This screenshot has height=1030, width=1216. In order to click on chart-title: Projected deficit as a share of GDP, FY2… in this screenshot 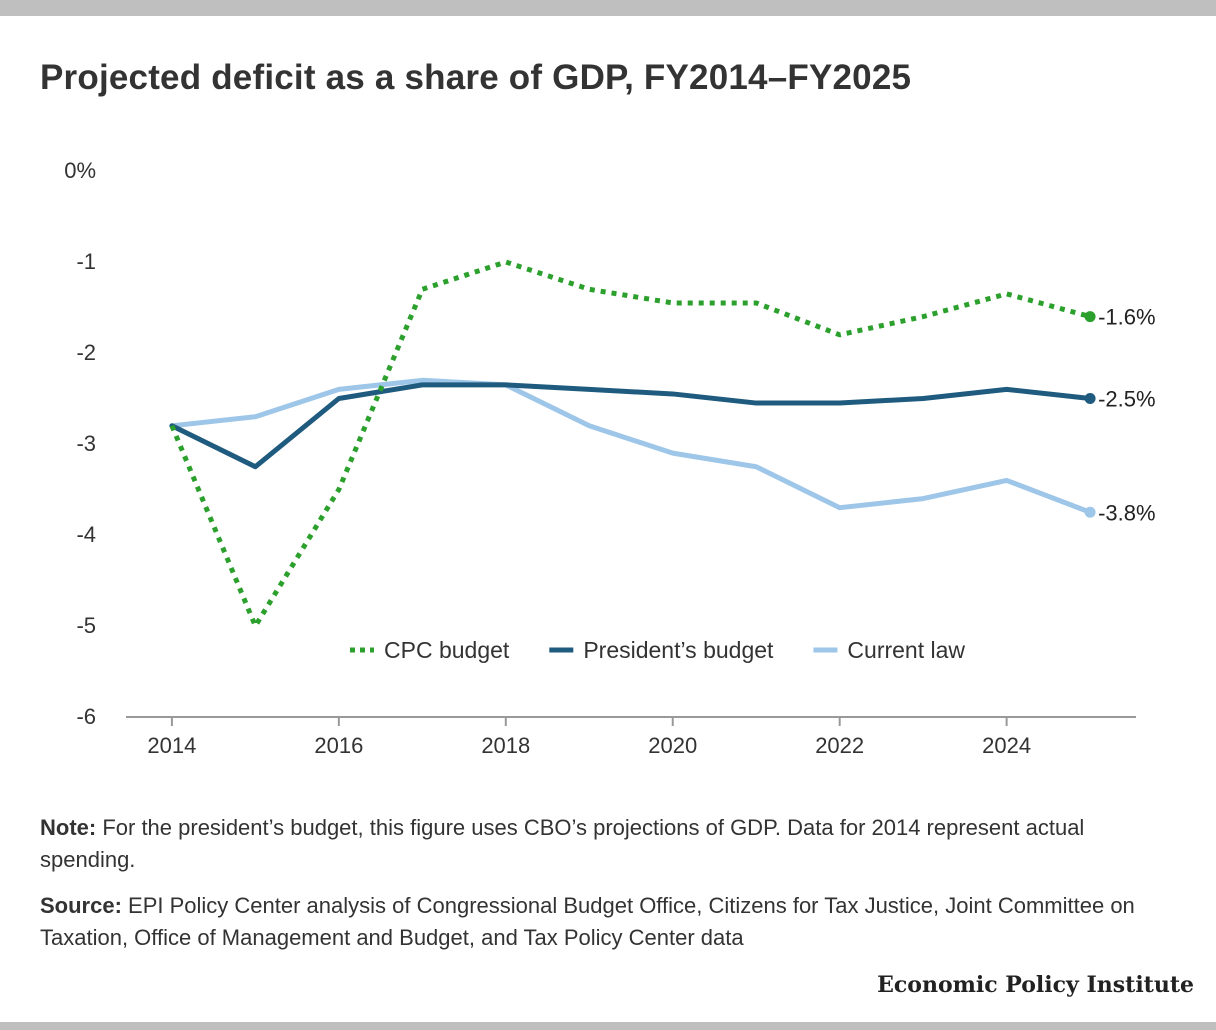, I will do `click(476, 77)`.